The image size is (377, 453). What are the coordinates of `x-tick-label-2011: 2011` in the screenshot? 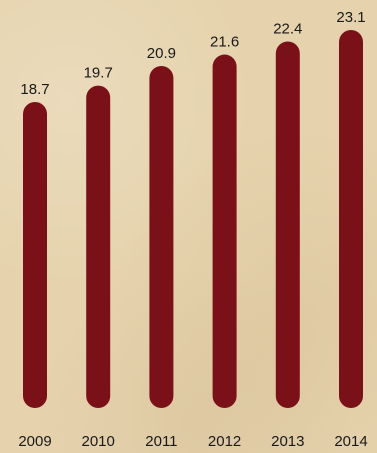 It's located at (161, 441).